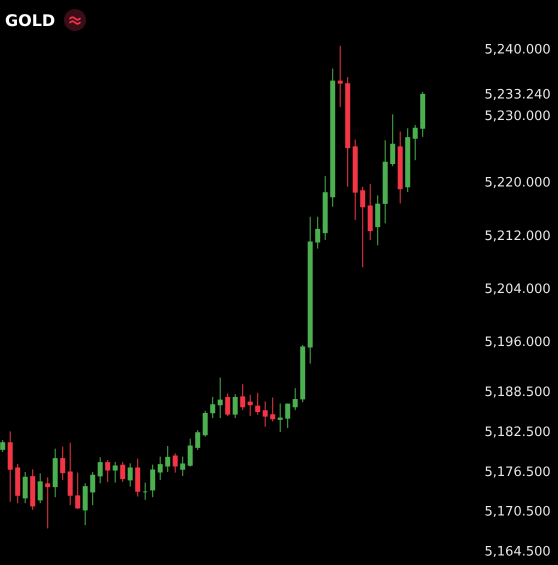 This screenshot has width=558, height=565. I want to click on y-tick-label: 5,196.000, so click(517, 342).